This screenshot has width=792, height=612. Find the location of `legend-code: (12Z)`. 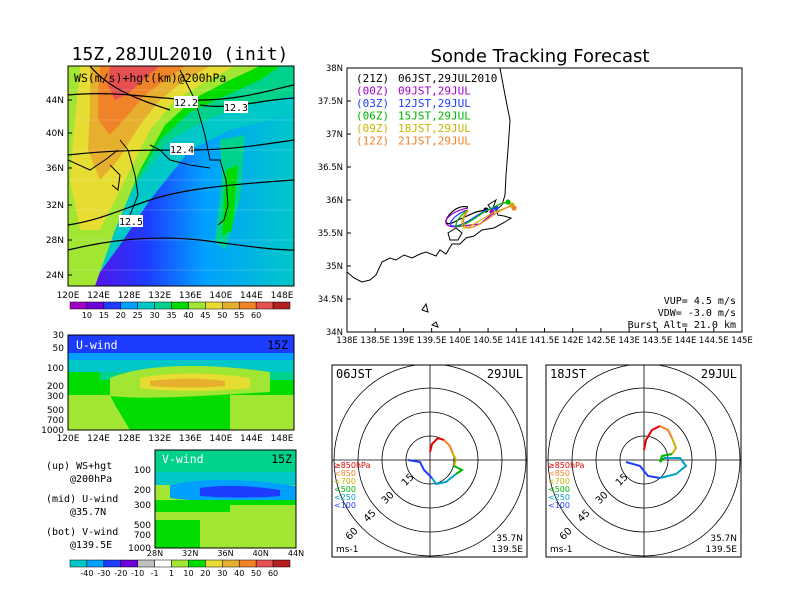

legend-code: (12Z) is located at coordinates (372, 141).